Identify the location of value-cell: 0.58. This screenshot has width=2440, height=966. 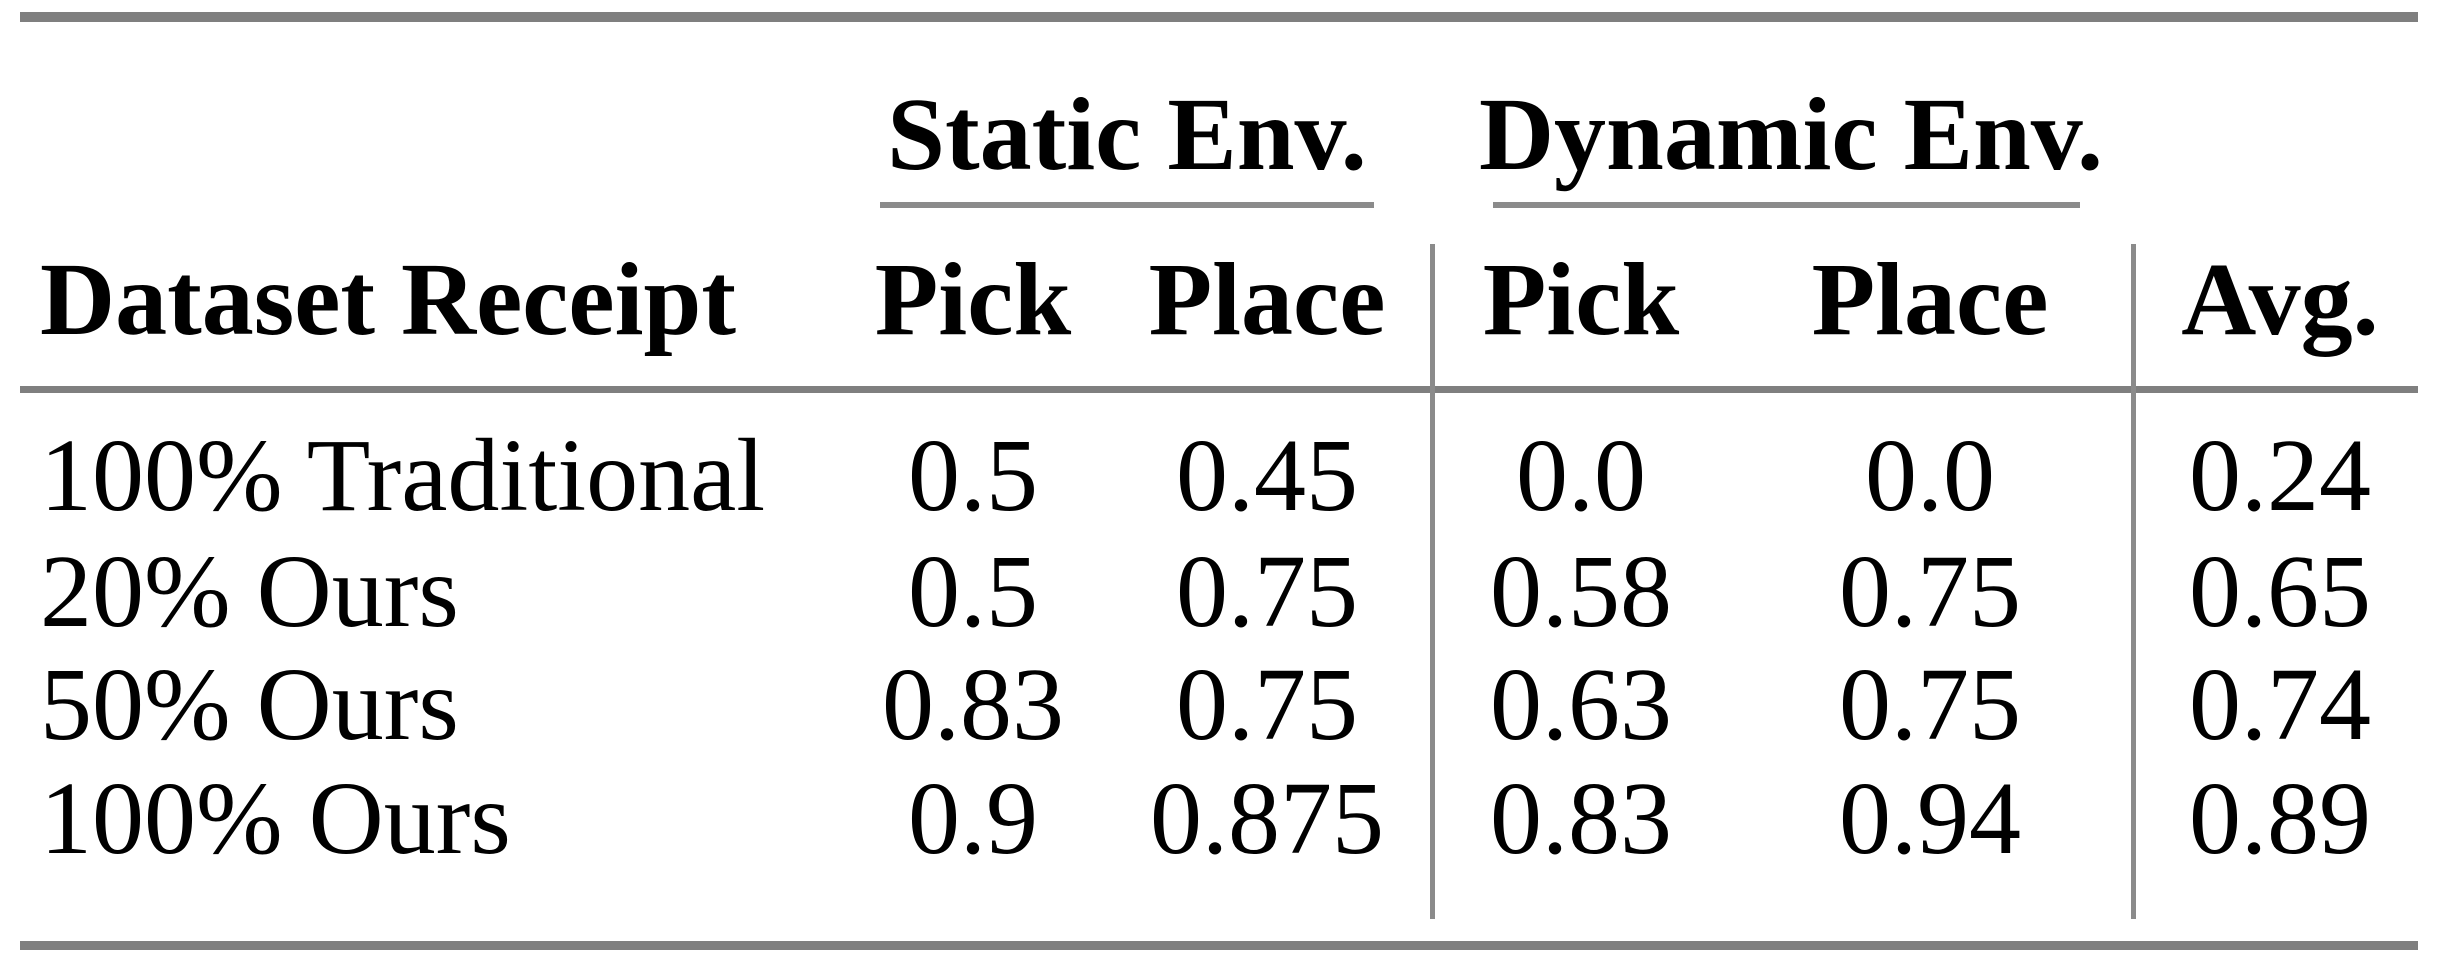
(1581, 591).